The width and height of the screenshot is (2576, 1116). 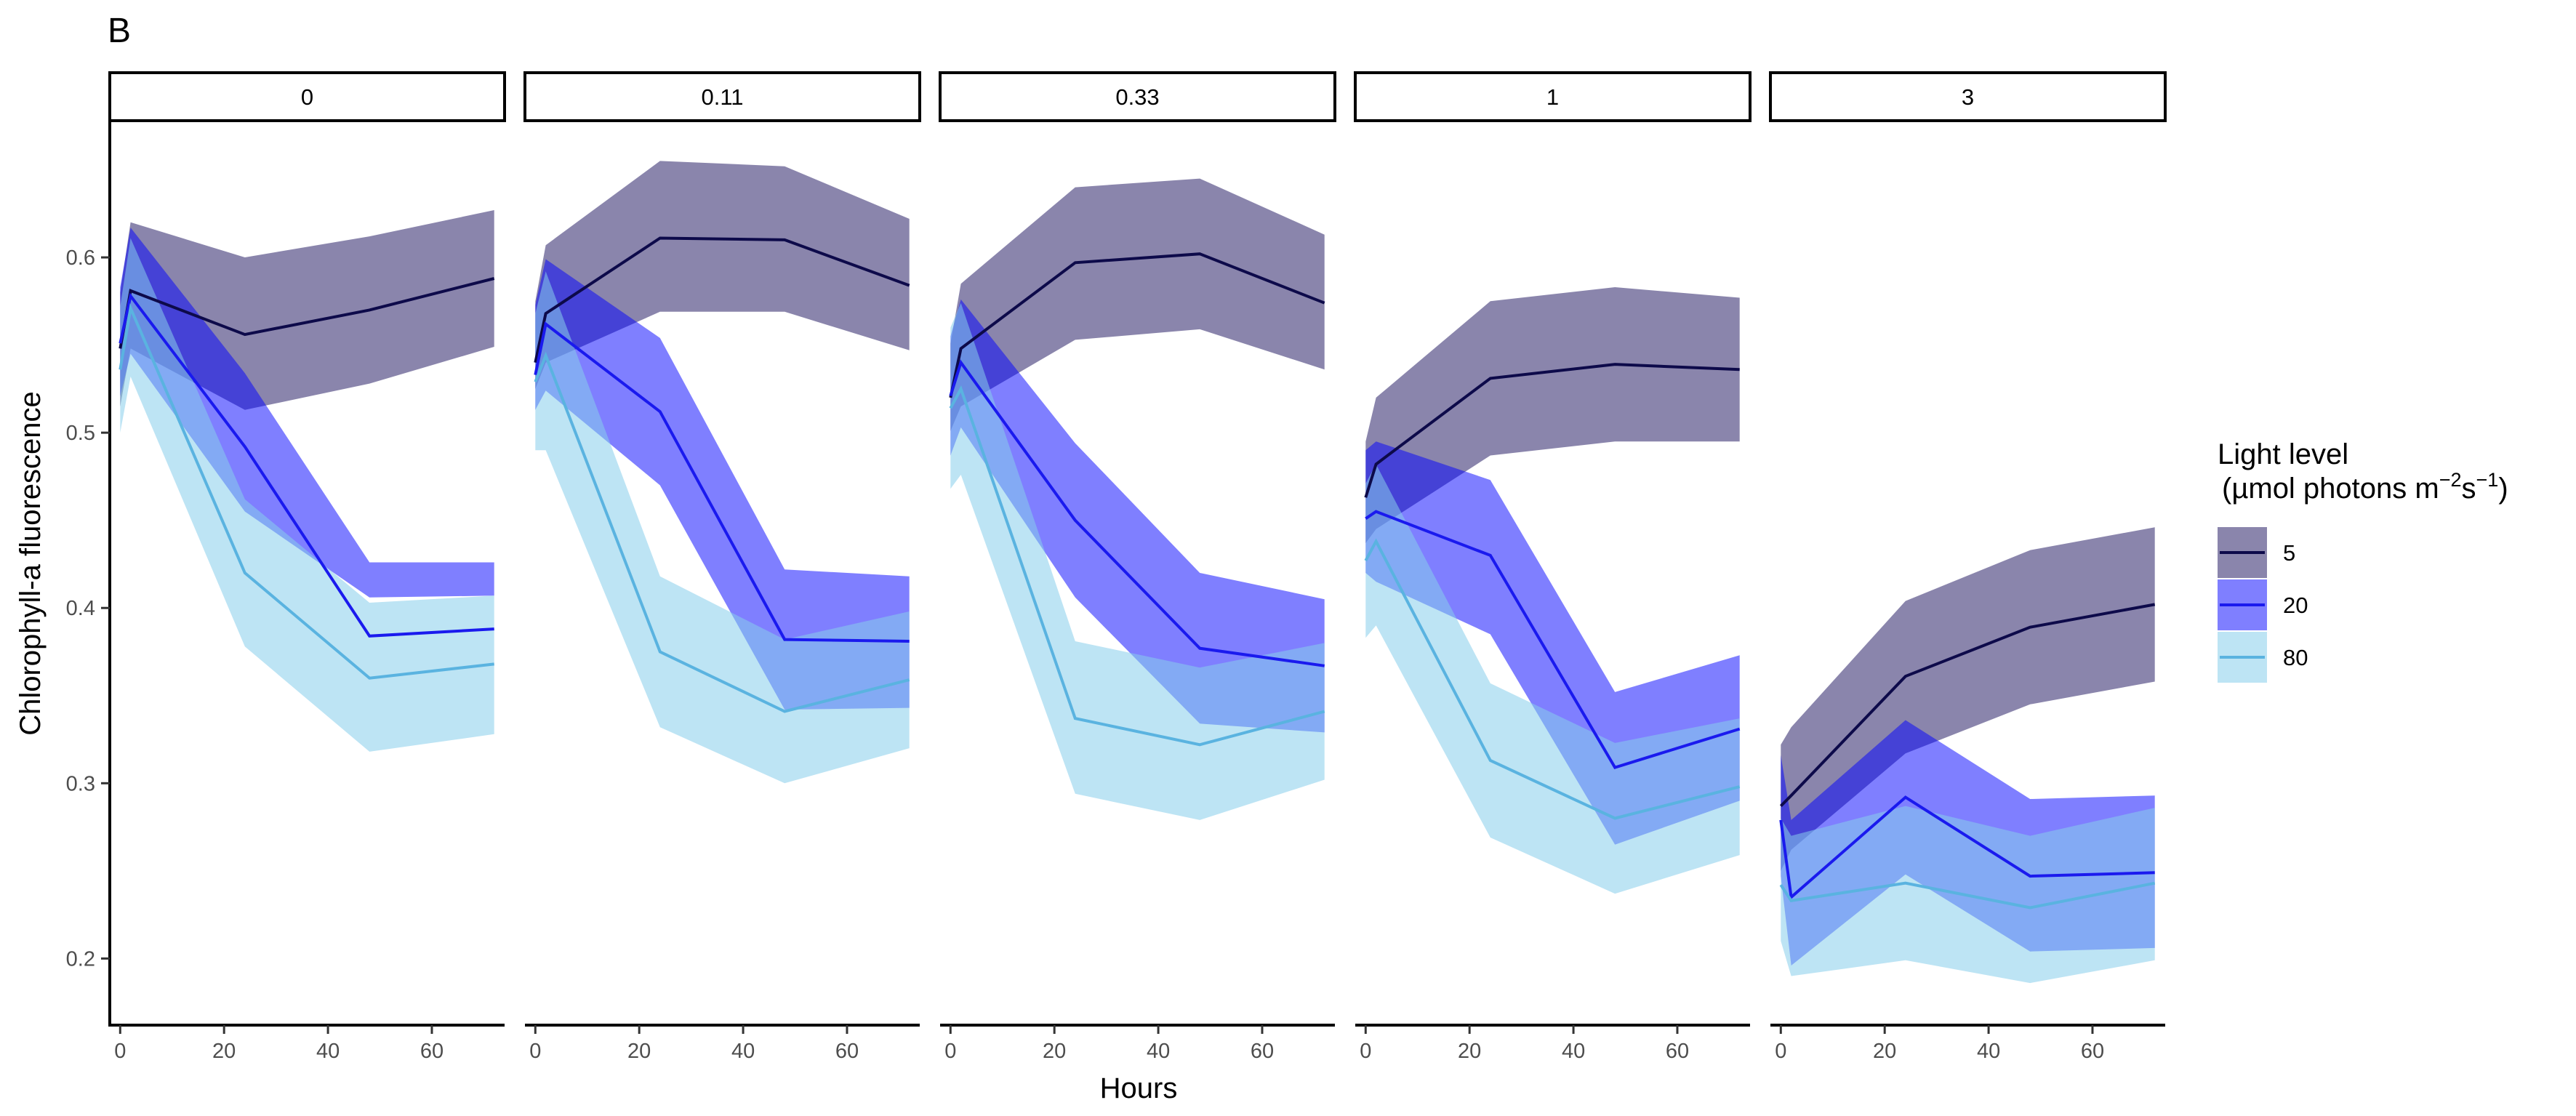 I want to click on legend-title-exp1: −2, so click(x=2450, y=480).